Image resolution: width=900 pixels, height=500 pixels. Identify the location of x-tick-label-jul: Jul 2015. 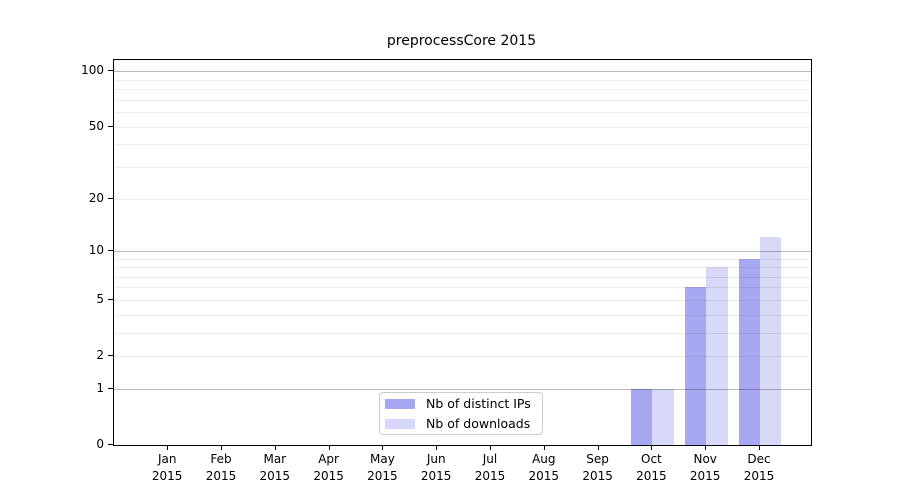
(490, 467).